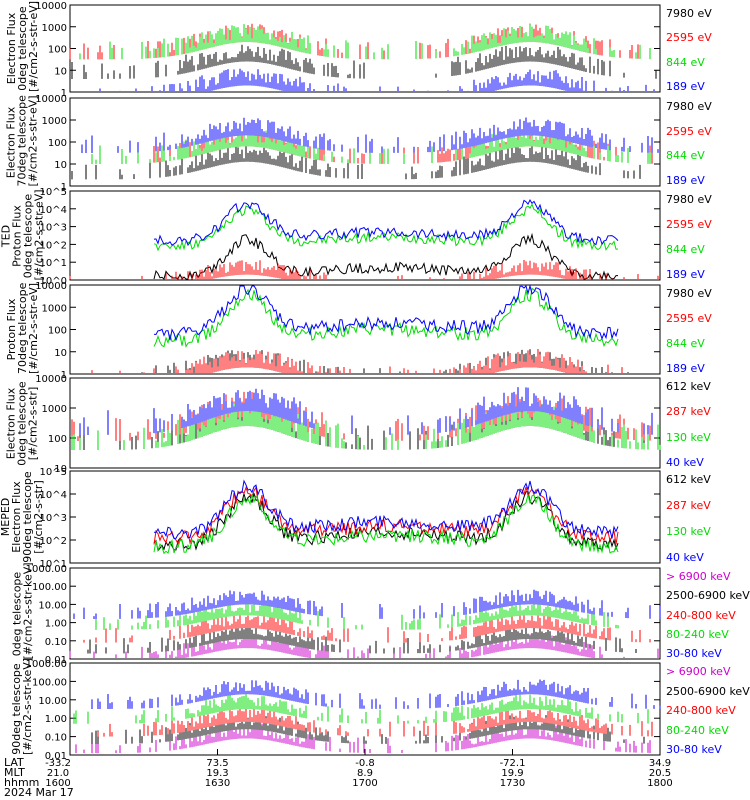 This screenshot has height=800, width=750. I want to click on legend-entry: > 6900 keV, so click(698, 576).